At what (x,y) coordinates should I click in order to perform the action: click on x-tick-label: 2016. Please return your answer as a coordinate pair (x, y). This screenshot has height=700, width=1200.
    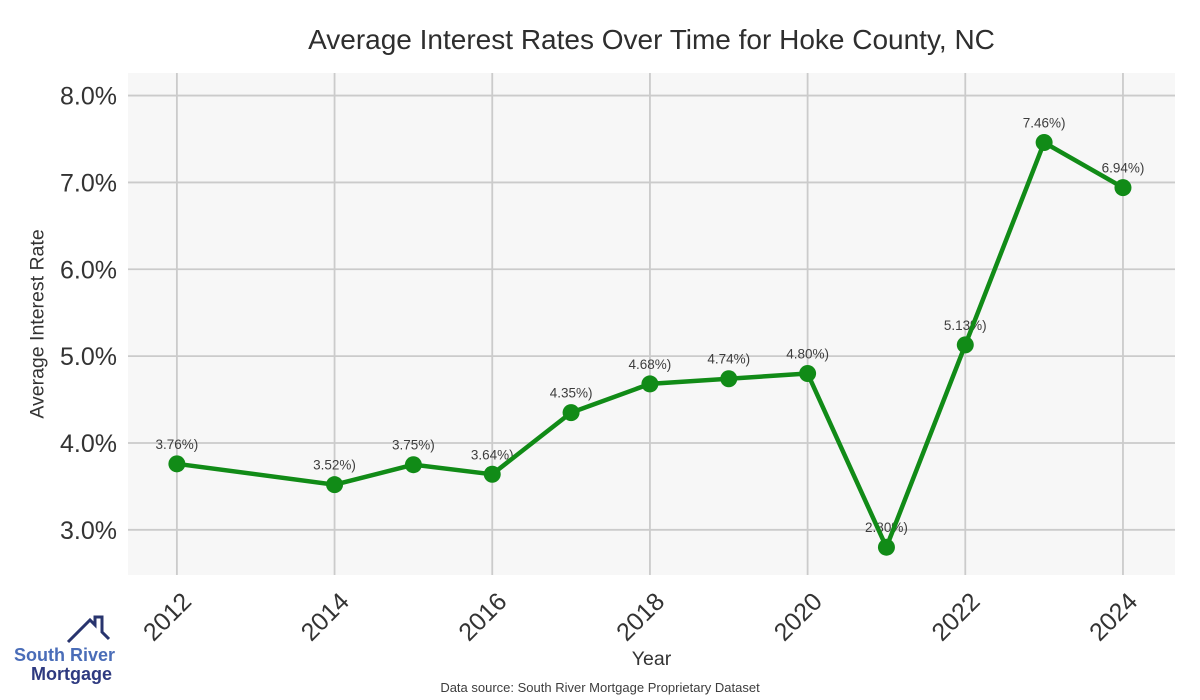
    Looking at the image, I should click on (482, 616).